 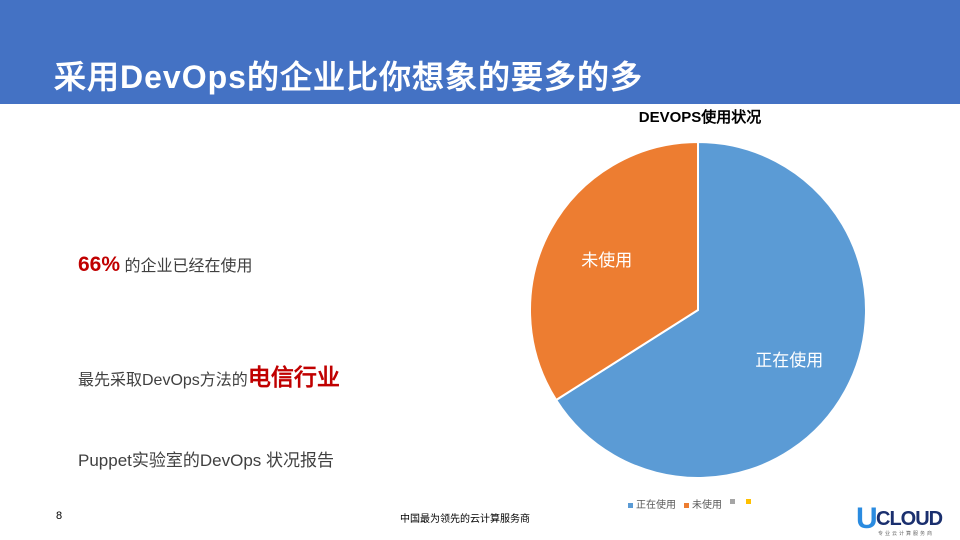 I want to click on legend-label: 正在使用, so click(x=656, y=505).